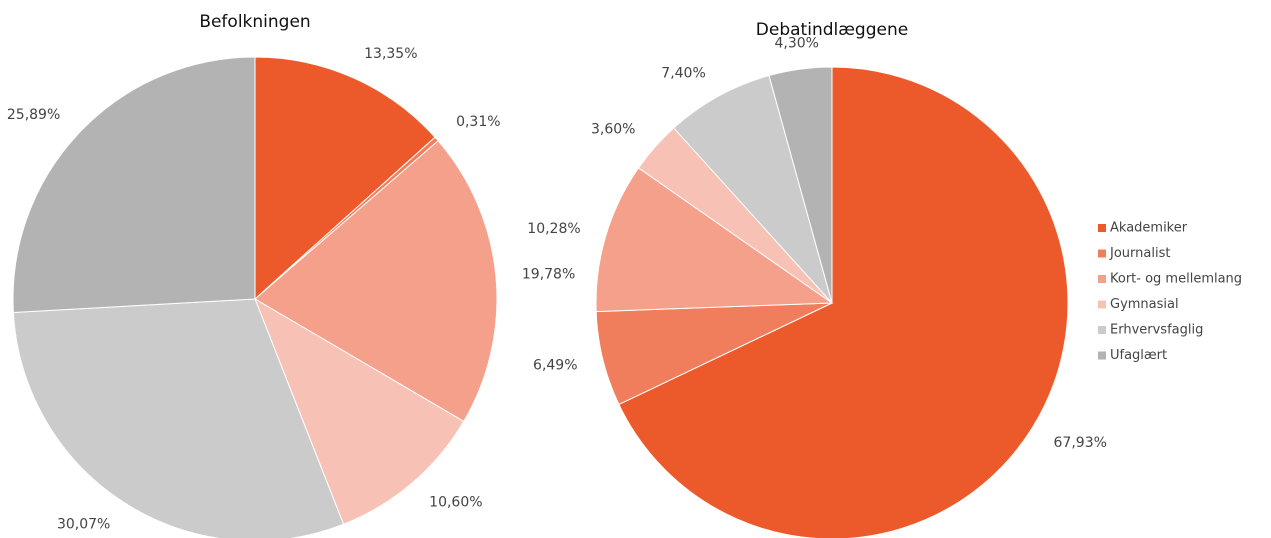  I want to click on data-label: 7,40%, so click(683, 73).